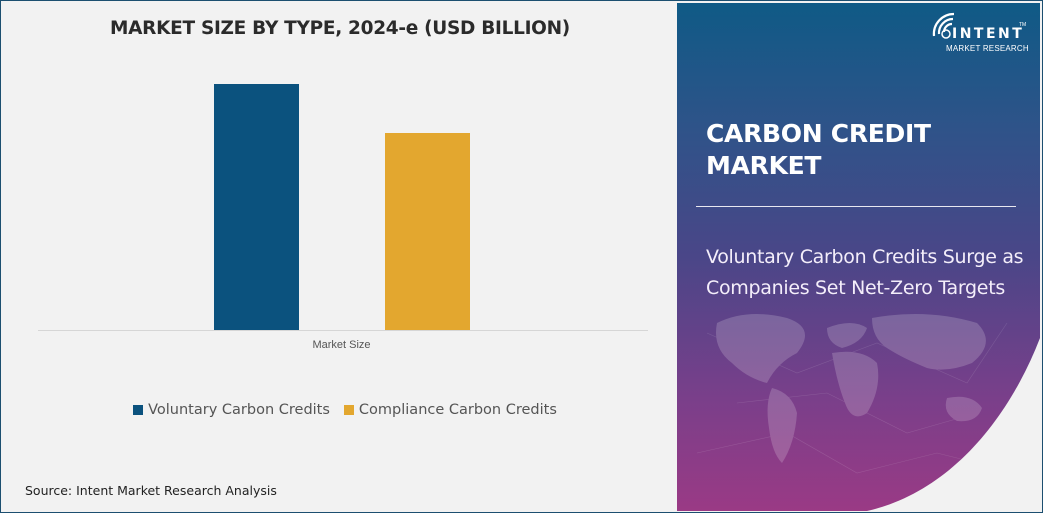 The height and width of the screenshot is (513, 1043). Describe the element at coordinates (343, 330) in the screenshot. I see `x-axis-line` at that location.